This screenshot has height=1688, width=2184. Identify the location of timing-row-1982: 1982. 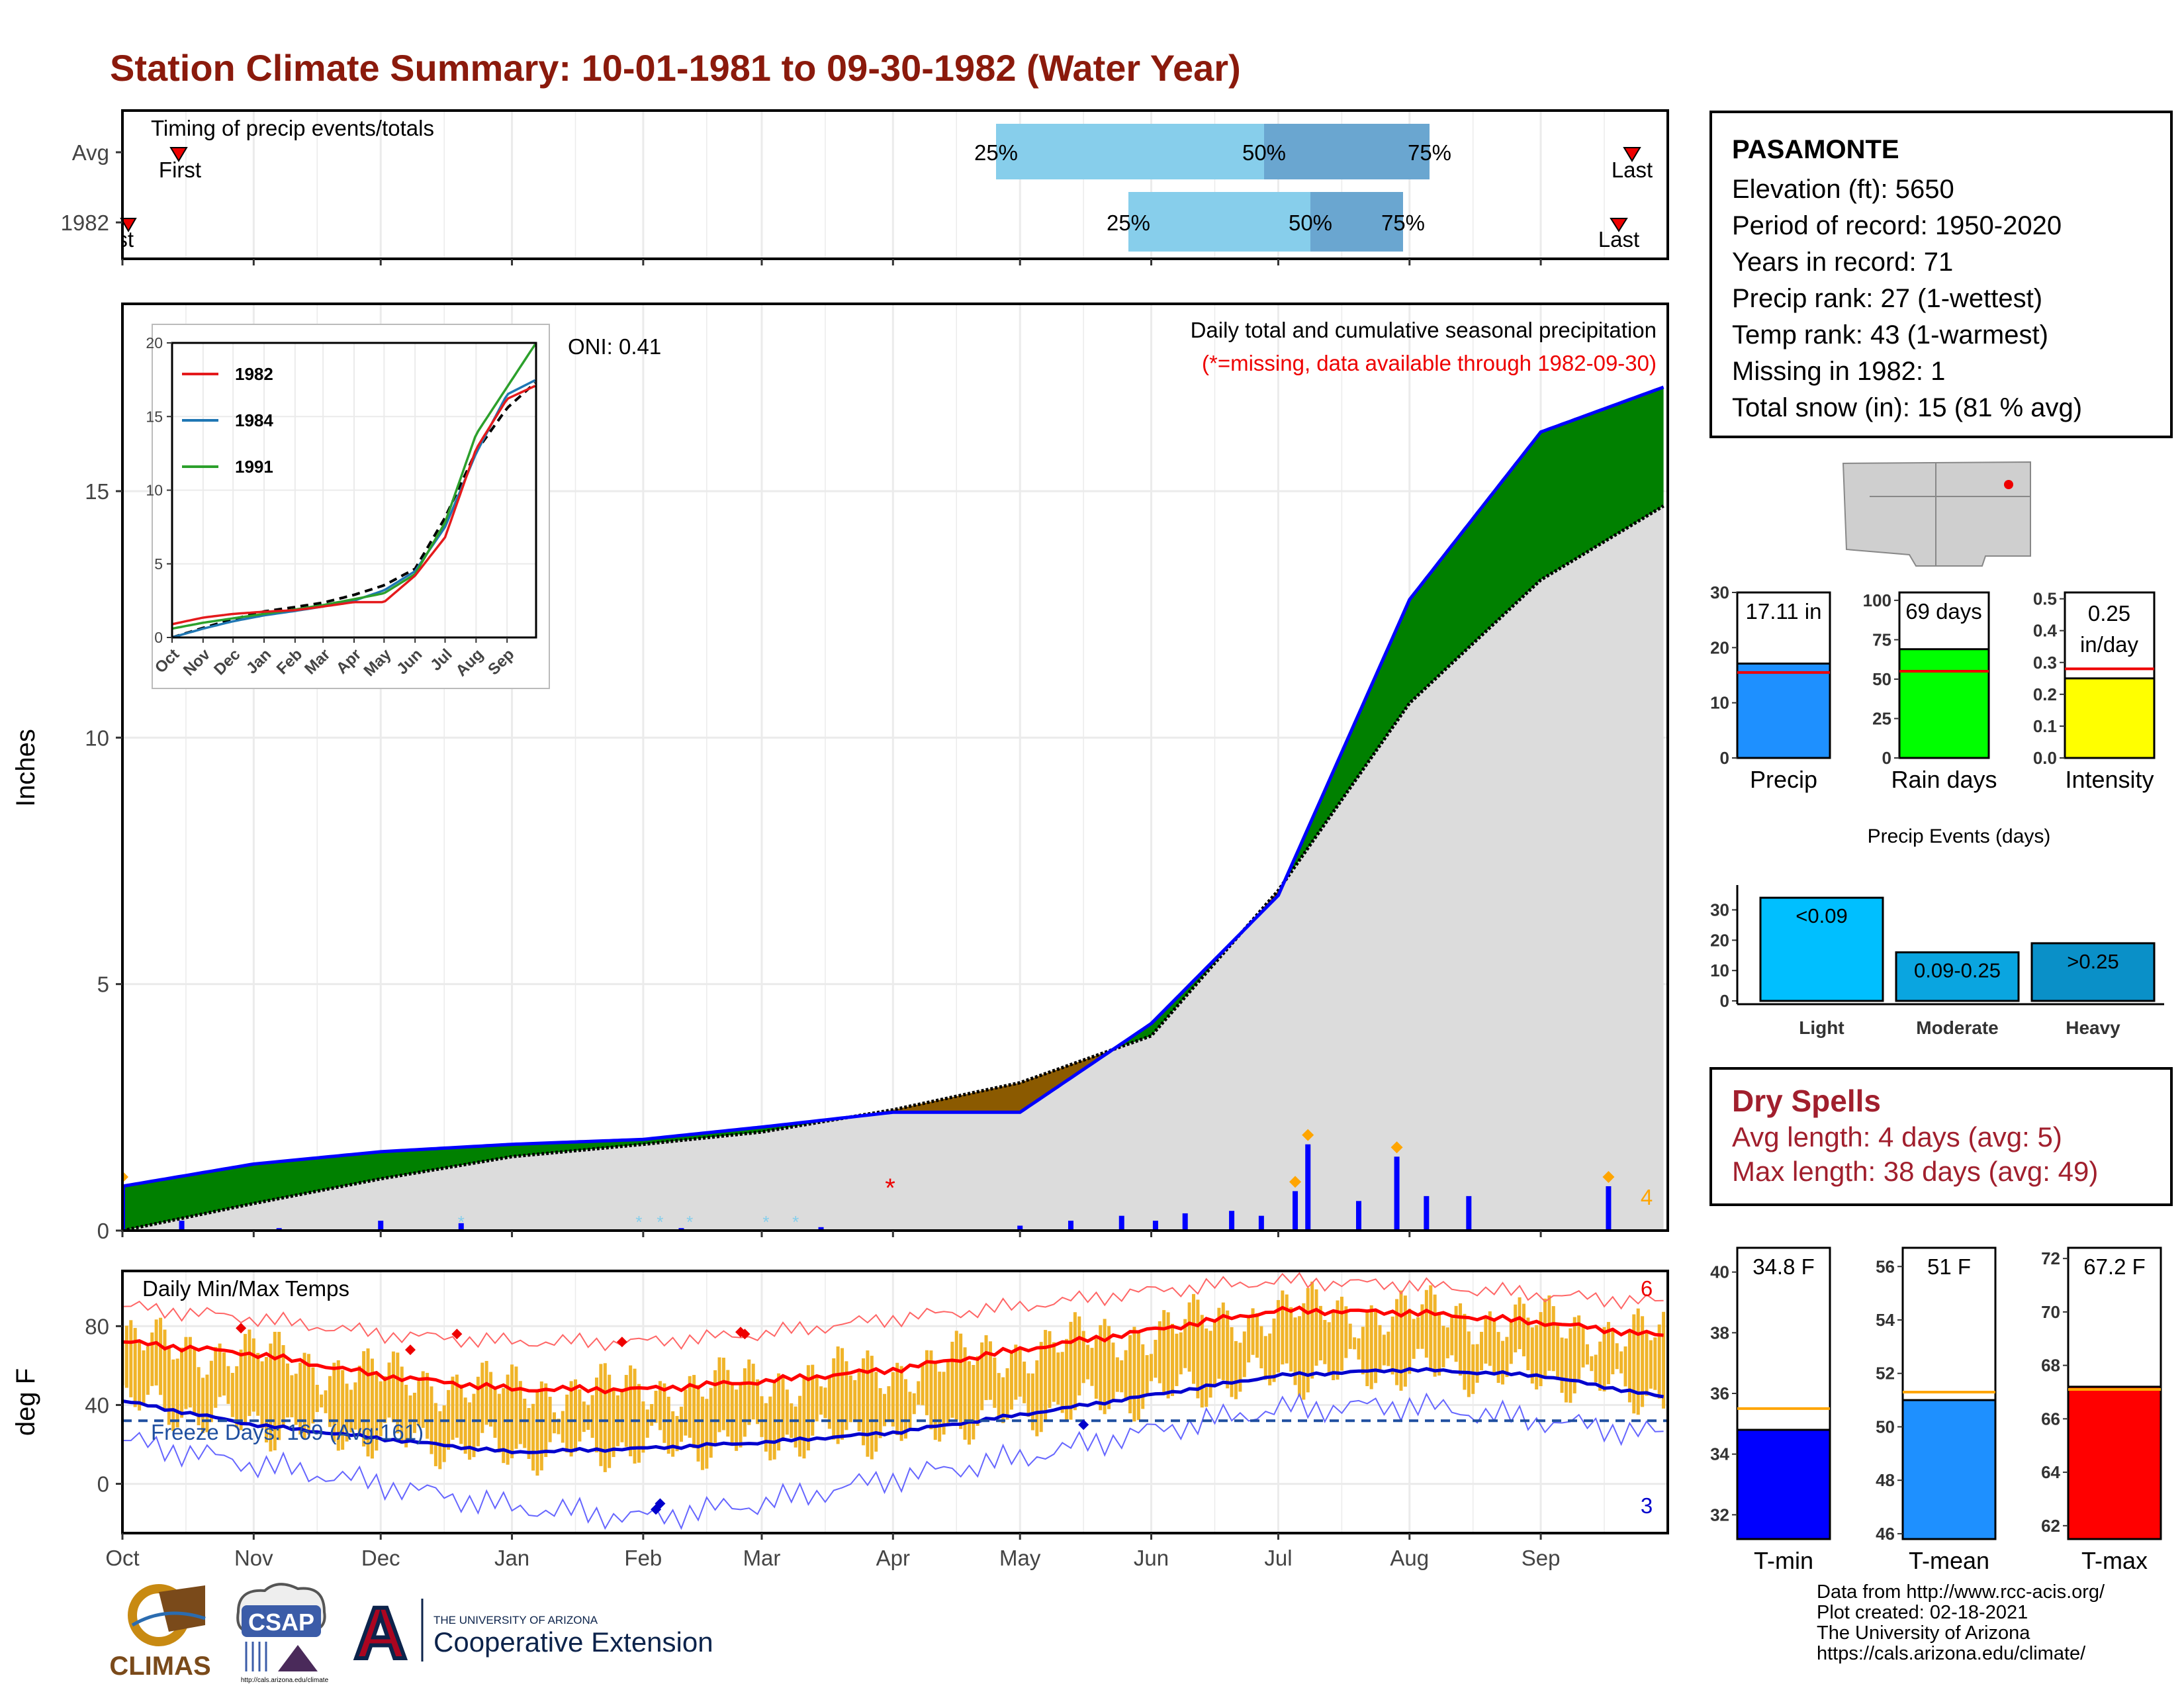
(85, 223).